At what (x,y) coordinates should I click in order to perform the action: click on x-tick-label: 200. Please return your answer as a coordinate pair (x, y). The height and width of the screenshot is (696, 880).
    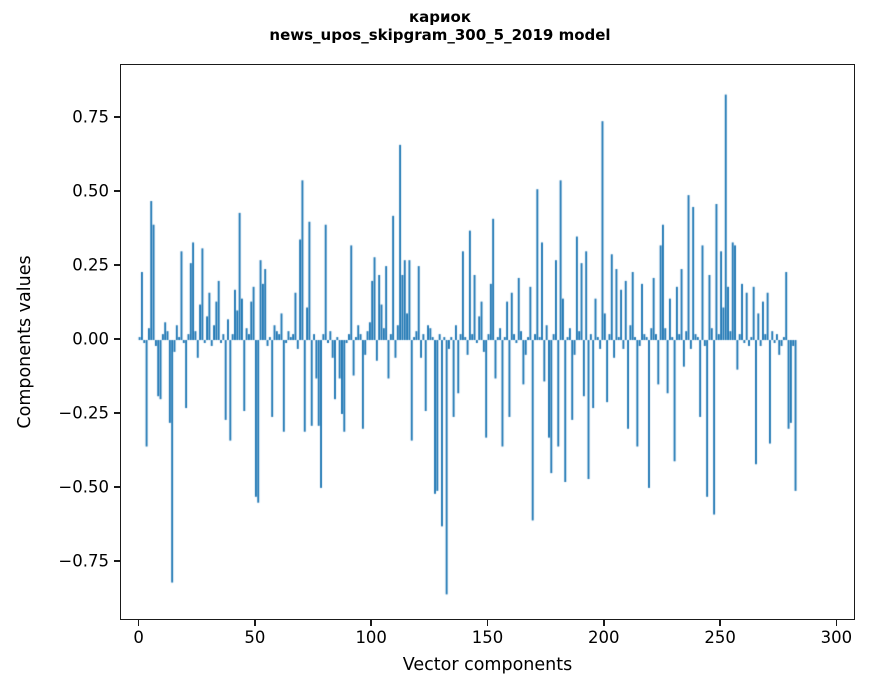
    Looking at the image, I should click on (604, 637).